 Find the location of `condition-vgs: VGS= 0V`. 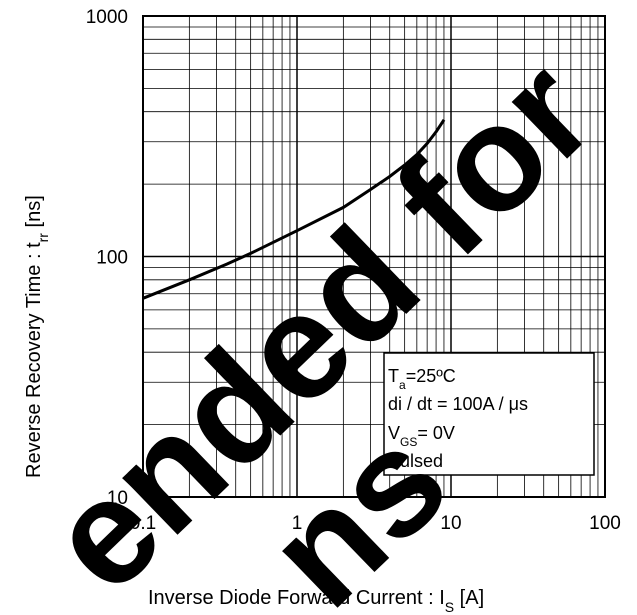

condition-vgs: VGS= 0V is located at coordinates (421, 436).